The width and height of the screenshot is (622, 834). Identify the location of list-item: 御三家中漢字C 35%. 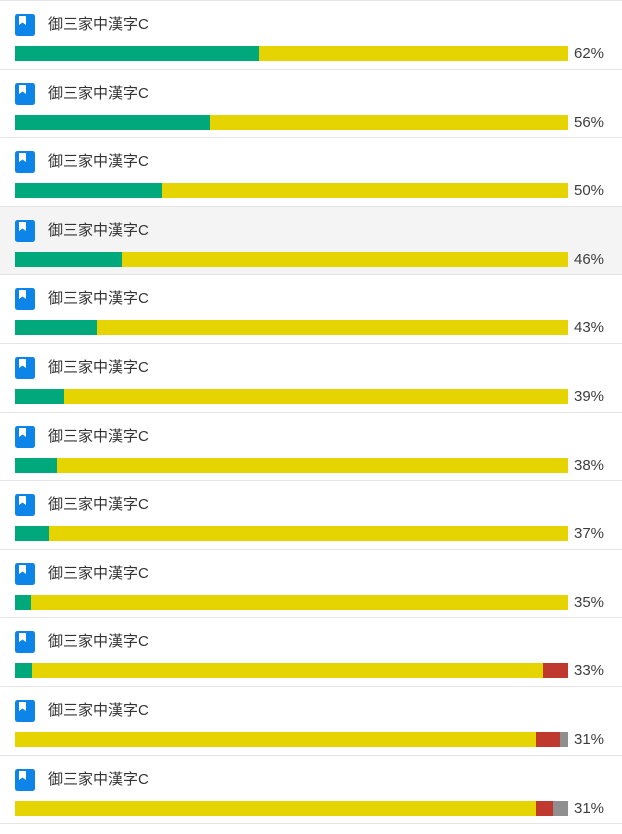
(311, 584).